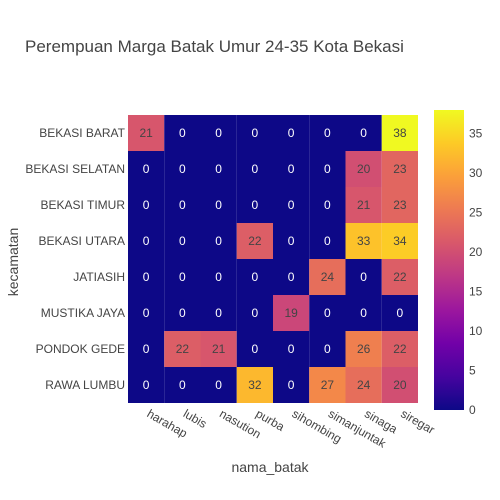 Image resolution: width=500 pixels, height=500 pixels. I want to click on colorbar-tick-label: 25, so click(476, 213).